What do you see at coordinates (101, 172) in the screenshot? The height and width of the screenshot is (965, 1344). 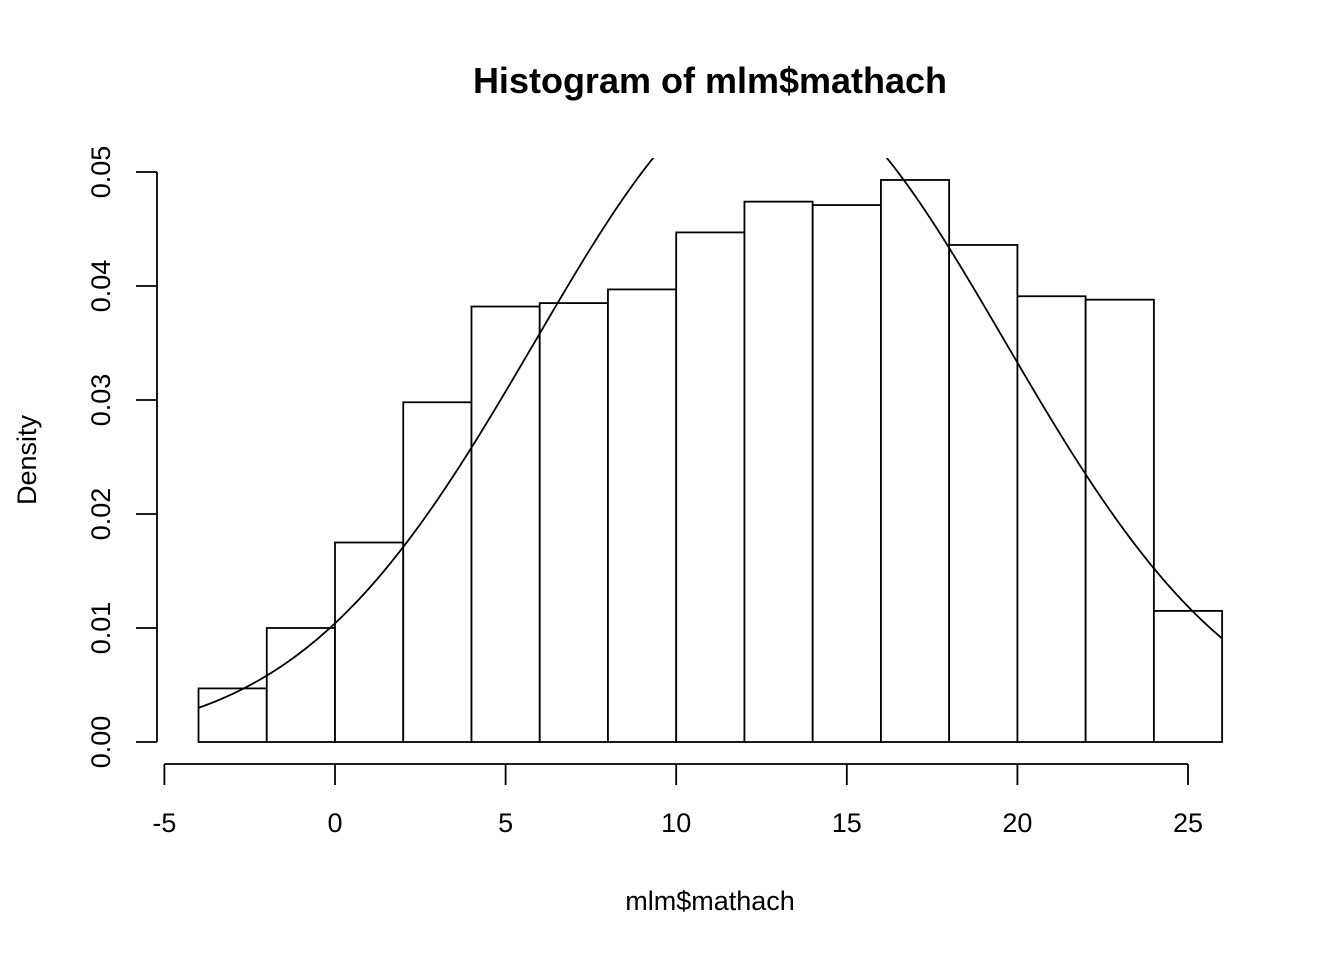 I see `y-tick-label: 0.05` at bounding box center [101, 172].